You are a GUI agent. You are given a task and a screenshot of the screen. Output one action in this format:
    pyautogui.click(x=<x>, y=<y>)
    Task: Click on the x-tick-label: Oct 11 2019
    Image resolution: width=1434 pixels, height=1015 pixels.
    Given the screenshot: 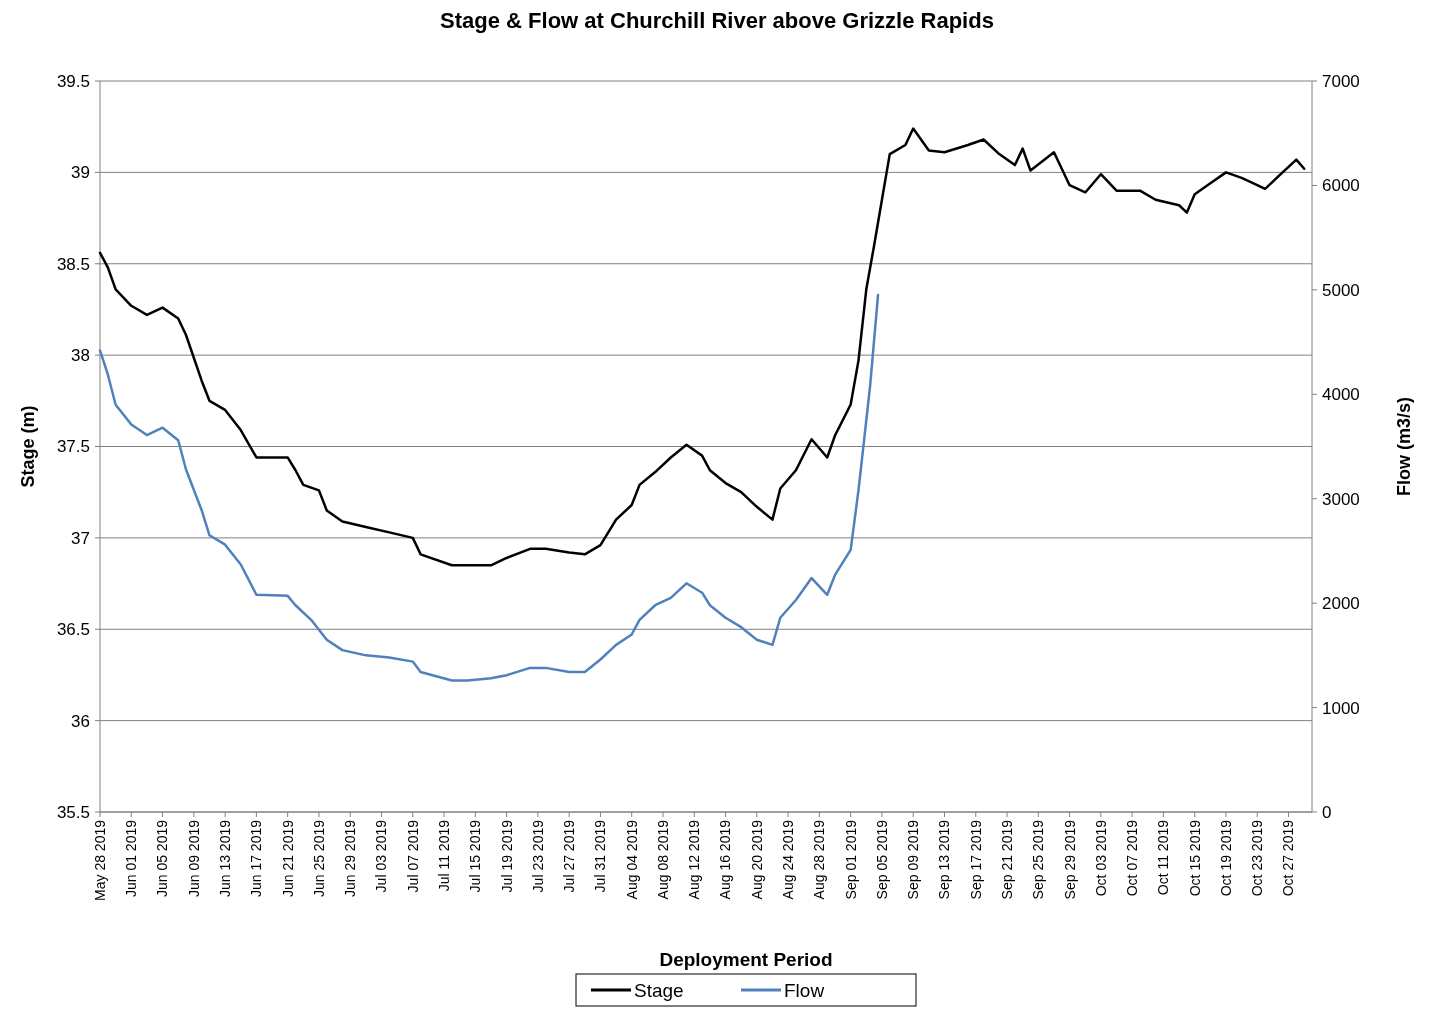 What is the action you would take?
    pyautogui.click(x=1163, y=857)
    